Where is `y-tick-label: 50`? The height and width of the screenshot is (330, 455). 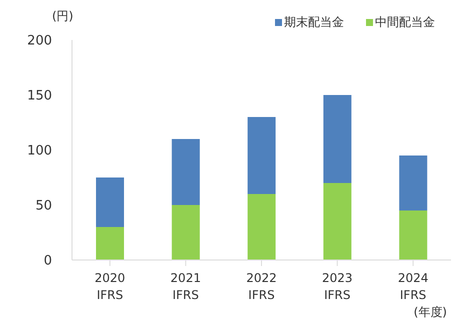 y-tick-label: 50 is located at coordinates (43, 206).